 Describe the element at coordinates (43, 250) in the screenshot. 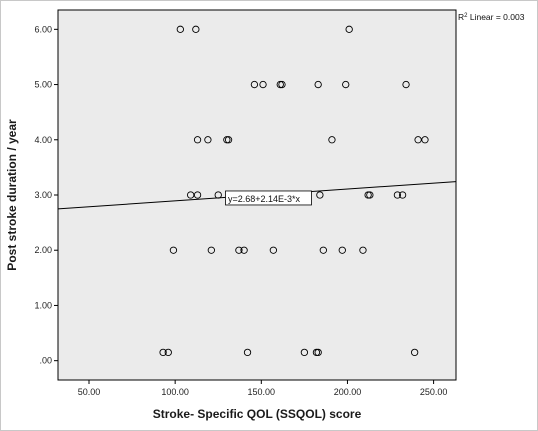

I see `y-tick-label: 2.00` at that location.